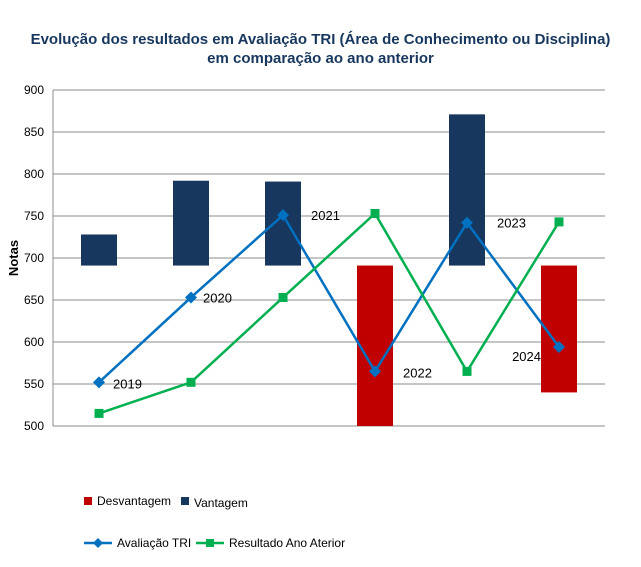 The width and height of the screenshot is (641, 567). I want to click on bar-desvantagem-2022, so click(375, 345).